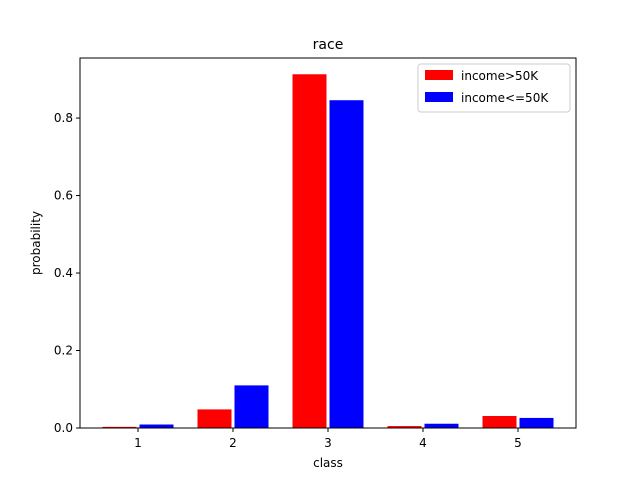 This screenshot has width=640, height=480. Describe the element at coordinates (328, 45) in the screenshot. I see `chart-title: race` at that location.